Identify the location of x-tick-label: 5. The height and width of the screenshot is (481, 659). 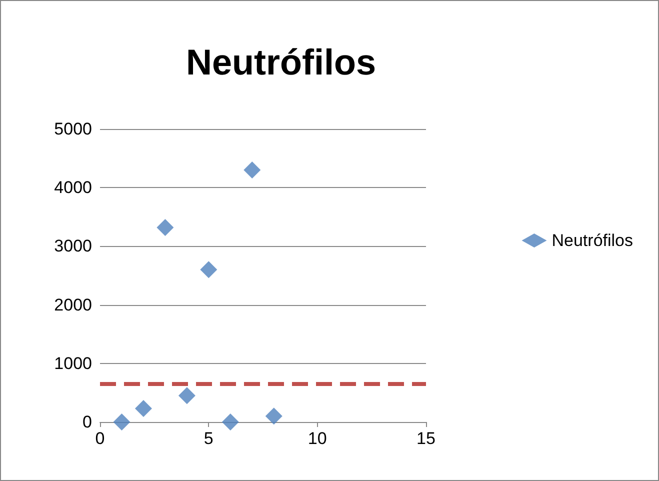
(209, 438).